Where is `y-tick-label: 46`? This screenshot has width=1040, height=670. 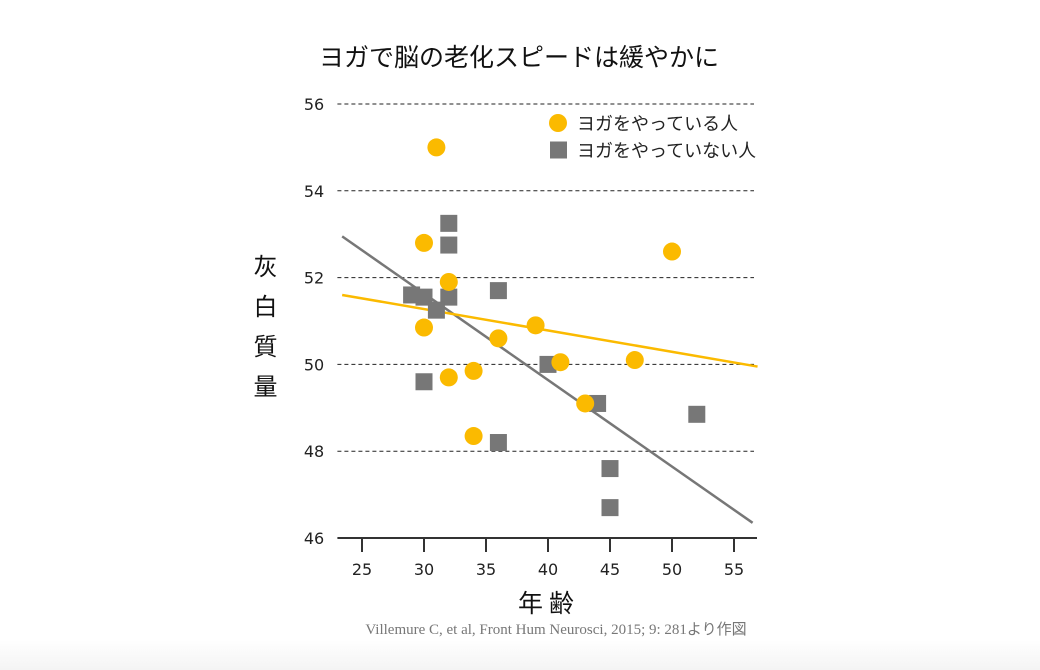 y-tick-label: 46 is located at coordinates (314, 538).